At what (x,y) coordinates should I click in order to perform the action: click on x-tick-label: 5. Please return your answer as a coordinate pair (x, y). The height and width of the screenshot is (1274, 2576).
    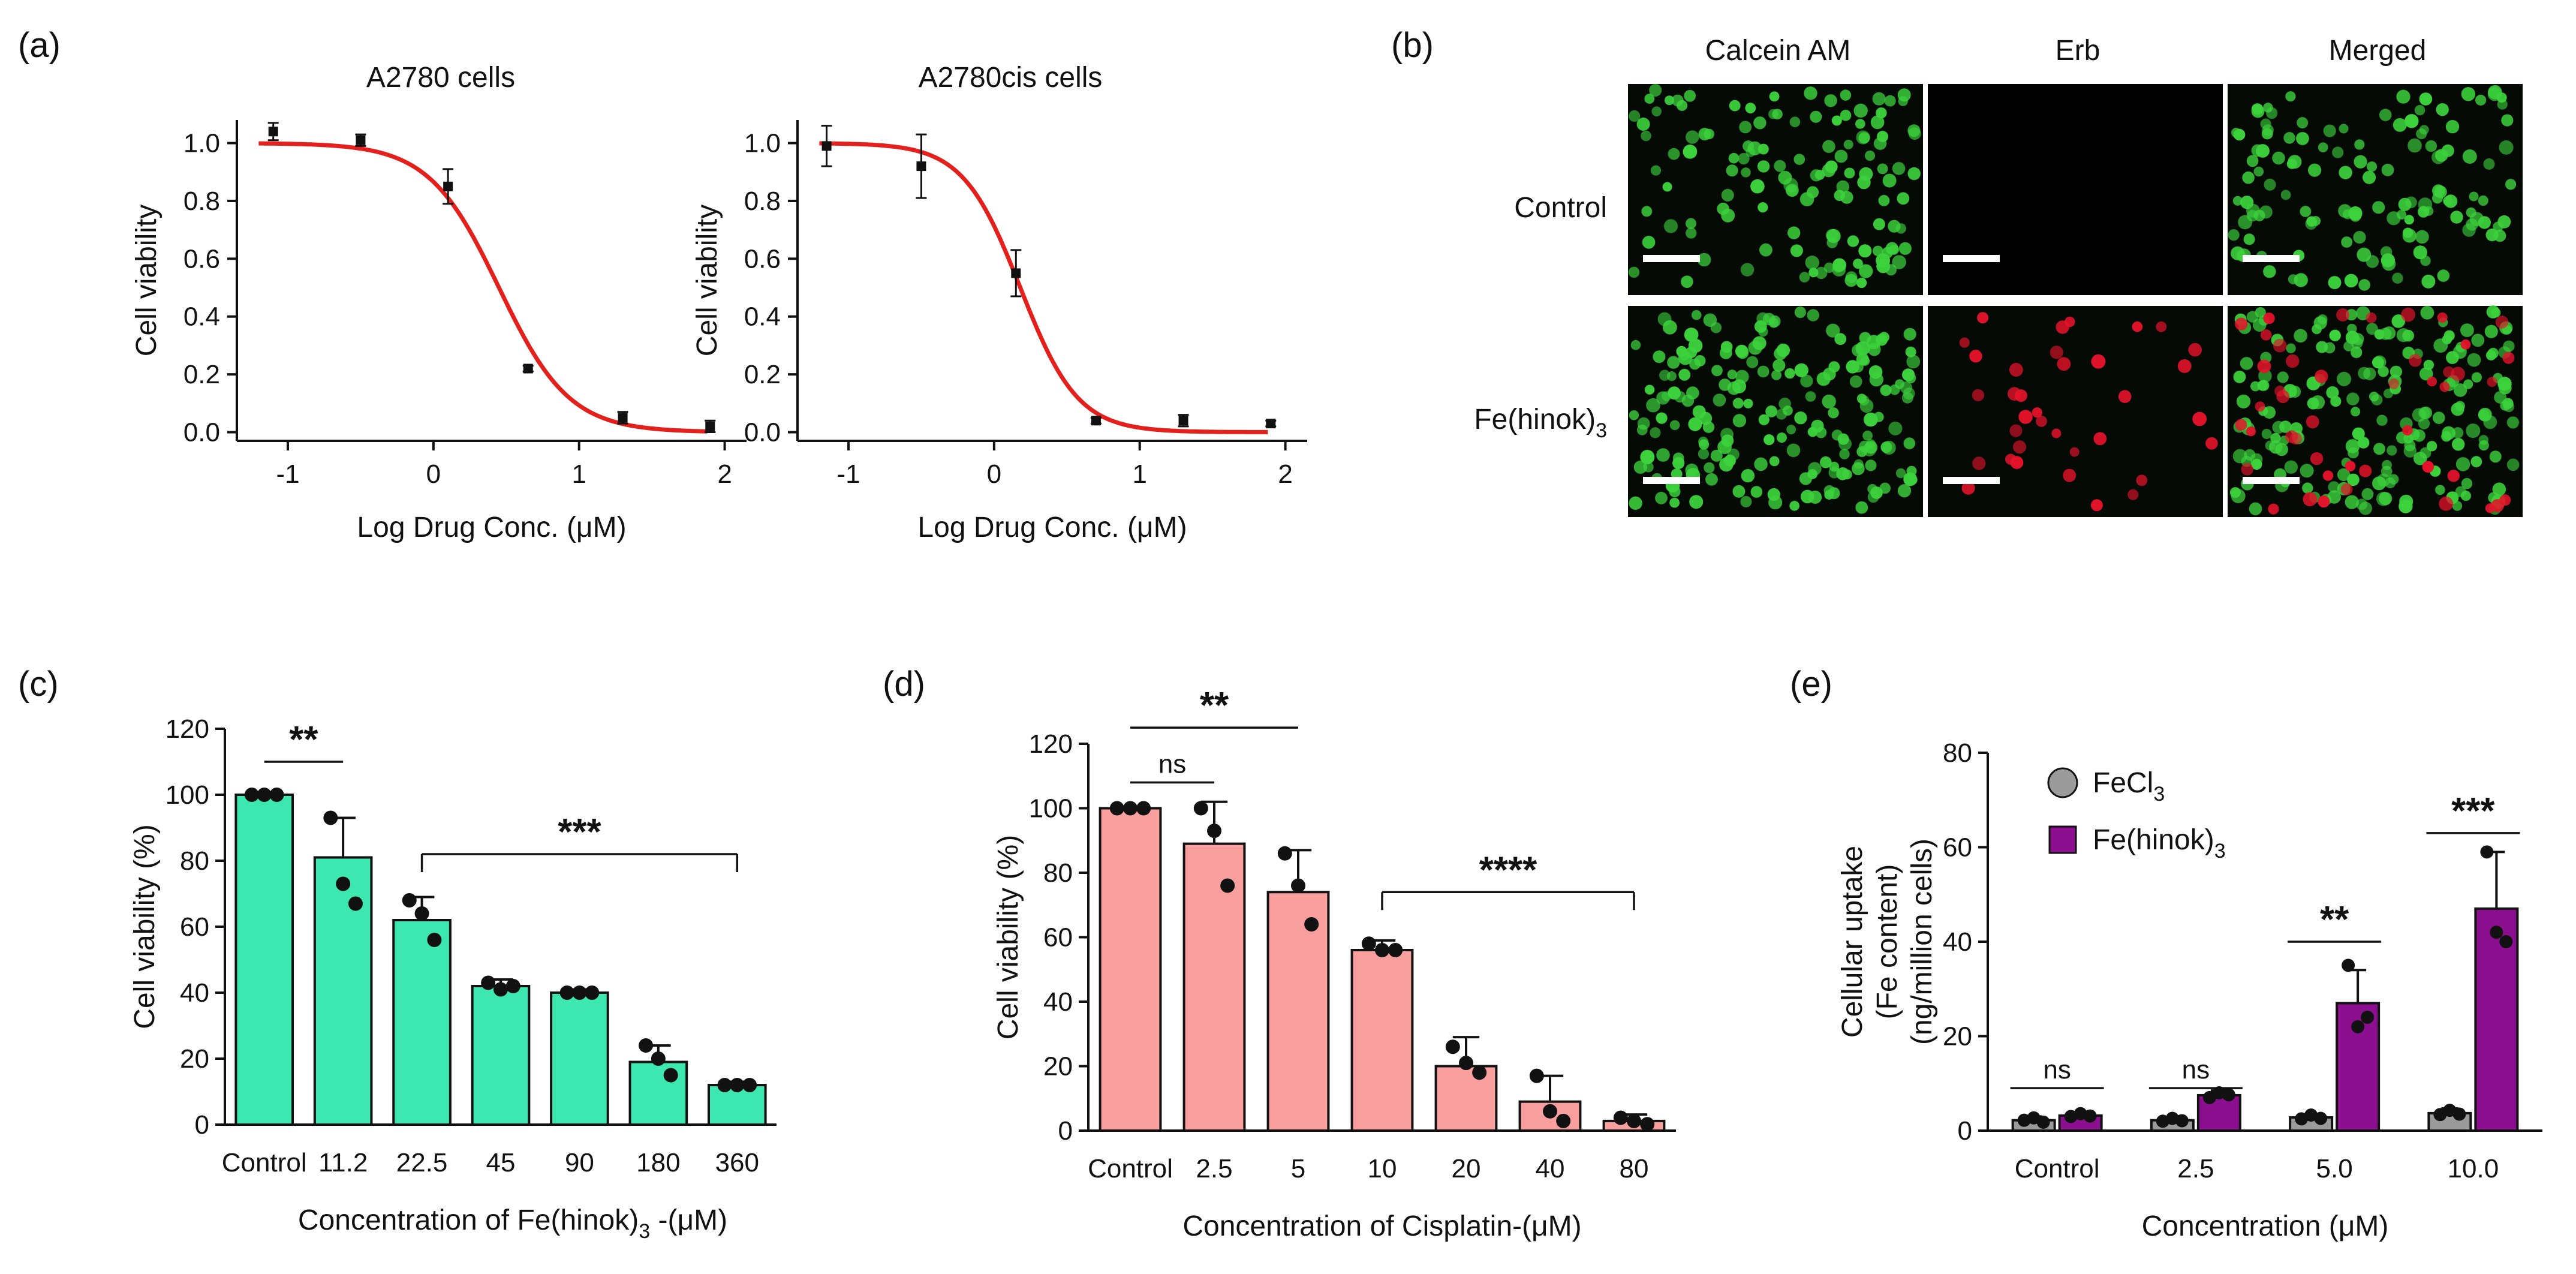
    Looking at the image, I should click on (1298, 1169).